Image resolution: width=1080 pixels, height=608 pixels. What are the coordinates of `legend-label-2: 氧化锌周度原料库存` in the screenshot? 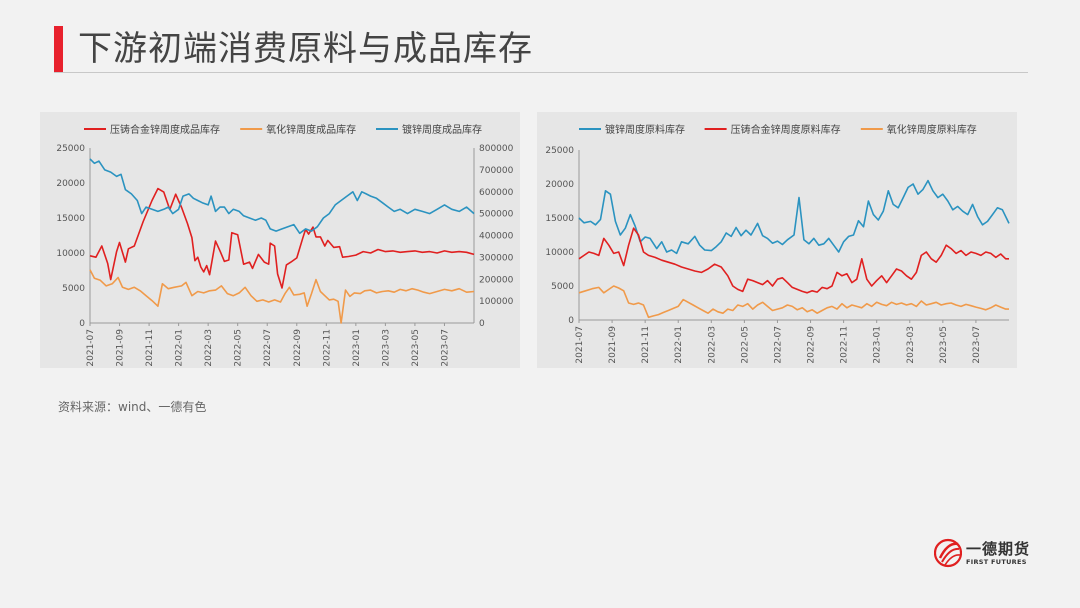 It's located at (932, 129).